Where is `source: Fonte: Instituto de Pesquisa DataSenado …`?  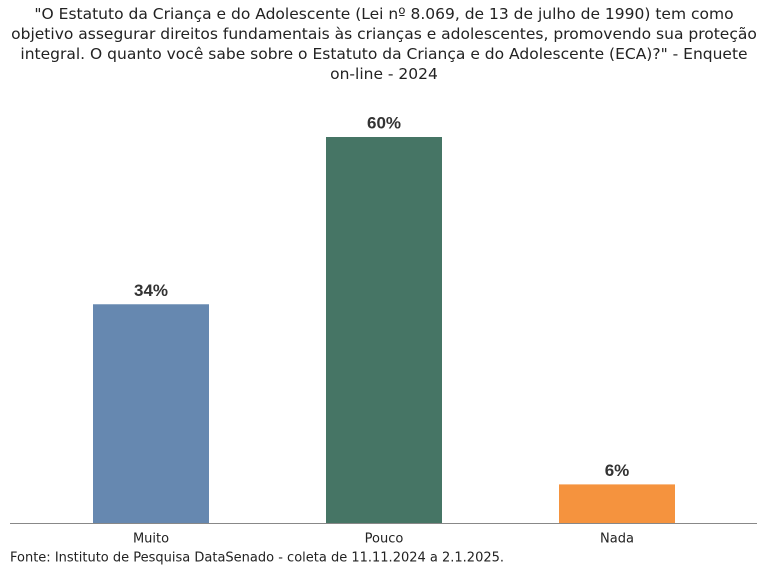 source: Fonte: Instituto de Pesquisa DataSenado … is located at coordinates (257, 558).